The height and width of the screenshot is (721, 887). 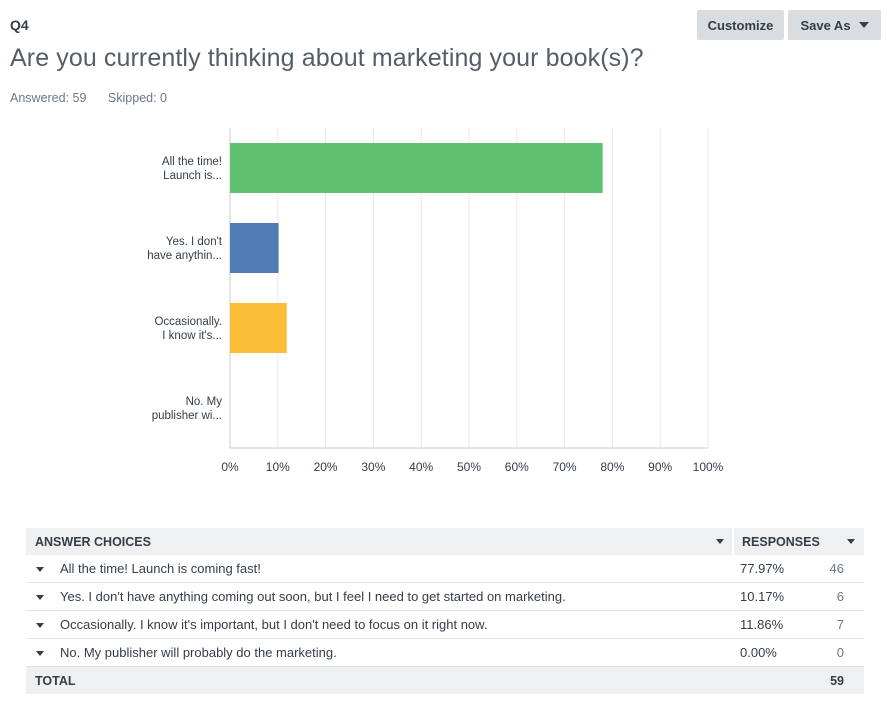 What do you see at coordinates (733, 541) in the screenshot?
I see `header-divider` at bounding box center [733, 541].